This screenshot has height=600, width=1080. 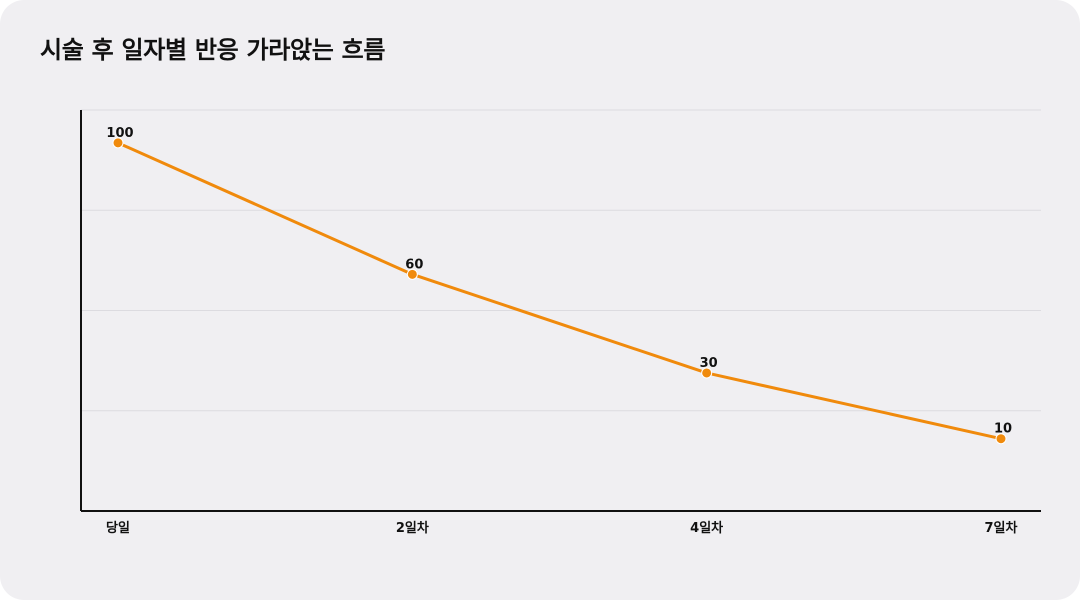 What do you see at coordinates (414, 264) in the screenshot?
I see `data-label: 60` at bounding box center [414, 264].